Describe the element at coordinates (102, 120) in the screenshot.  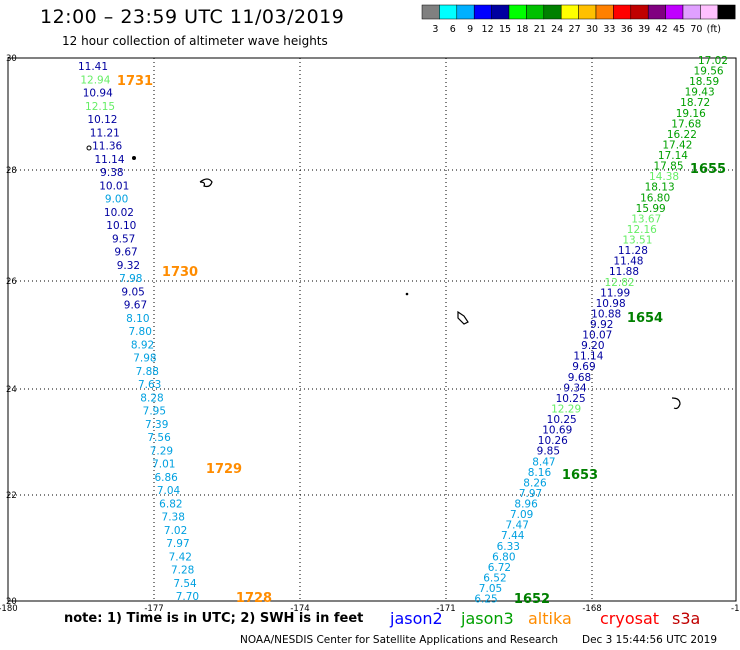
I see `wave-height-label: 10.12` at that location.